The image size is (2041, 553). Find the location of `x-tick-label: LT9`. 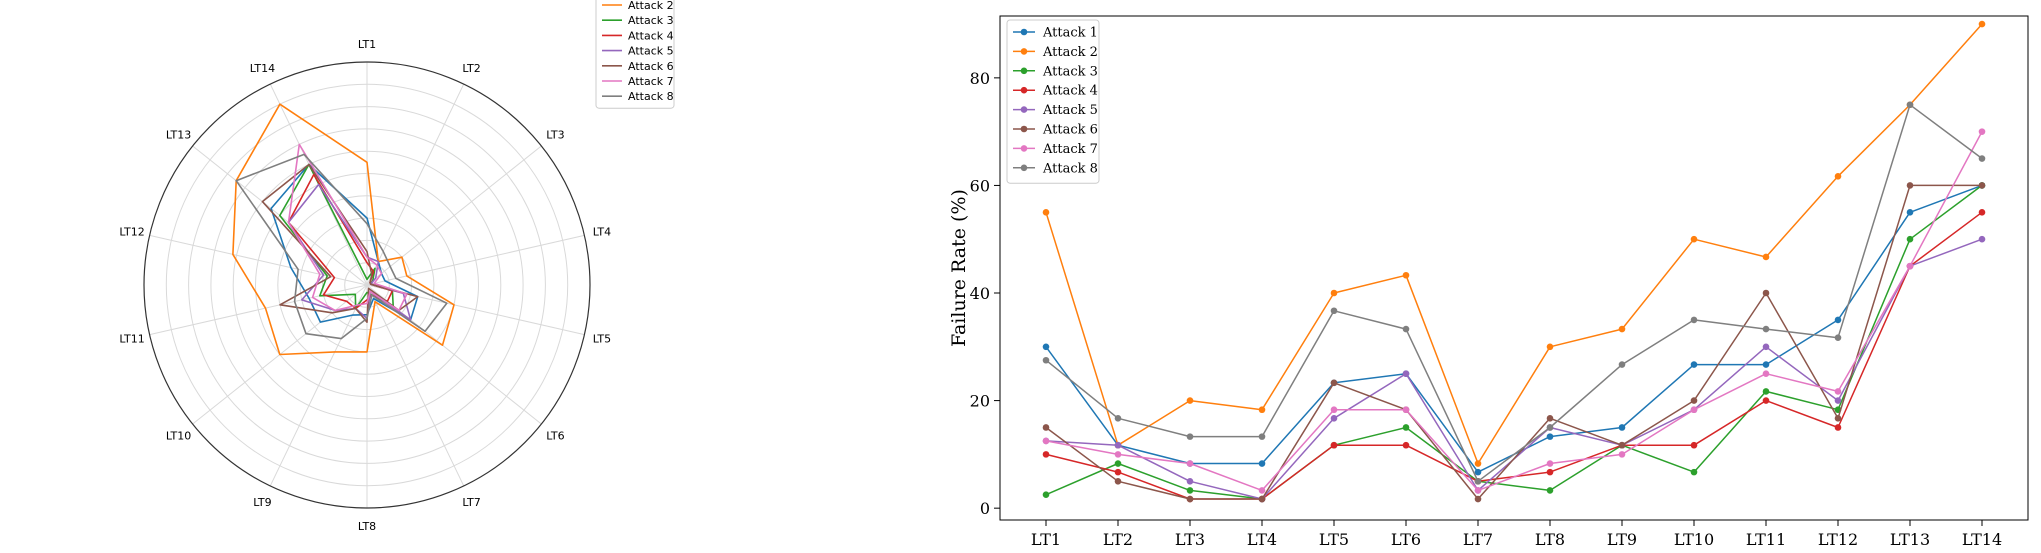

x-tick-label: LT9 is located at coordinates (1622, 539).